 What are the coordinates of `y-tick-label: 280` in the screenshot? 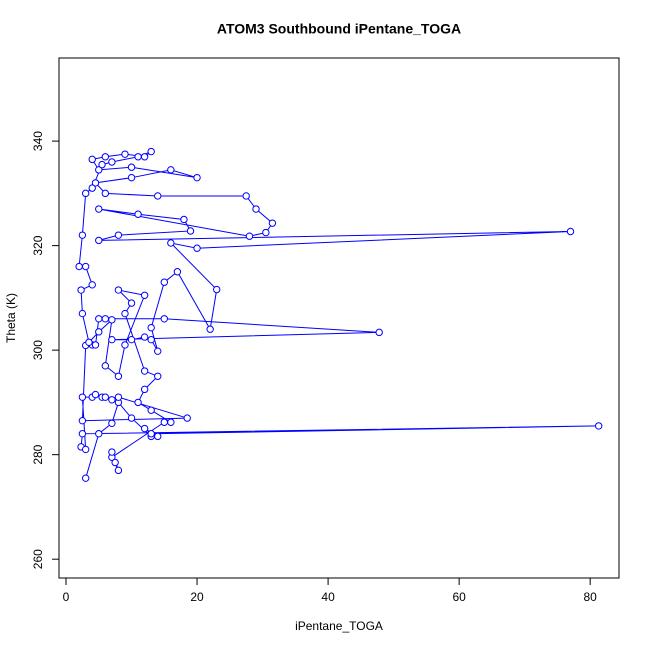 It's located at (38, 454).